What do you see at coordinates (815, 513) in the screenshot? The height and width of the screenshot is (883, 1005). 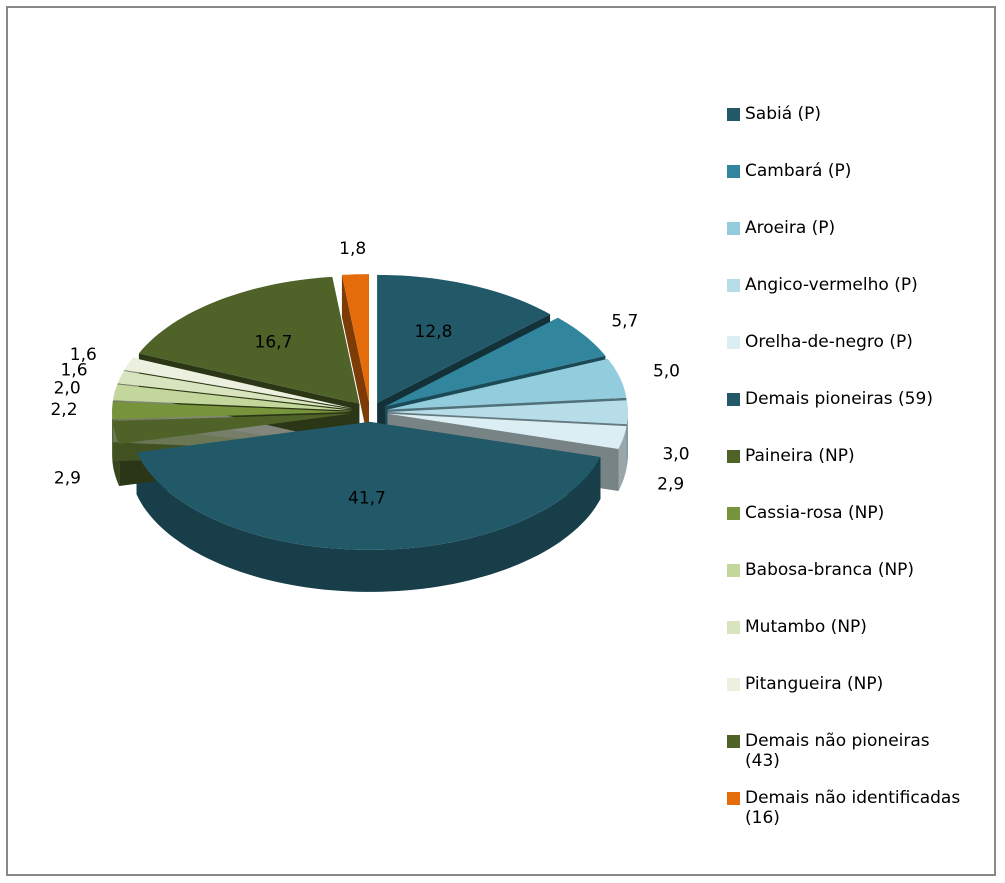 I see `legend-label: Cassia-rosa (NP)` at bounding box center [815, 513].